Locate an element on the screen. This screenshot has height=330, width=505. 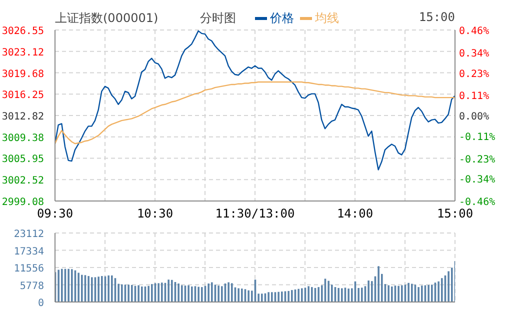
y-tick-label: 3009.38 is located at coordinates (23, 138).